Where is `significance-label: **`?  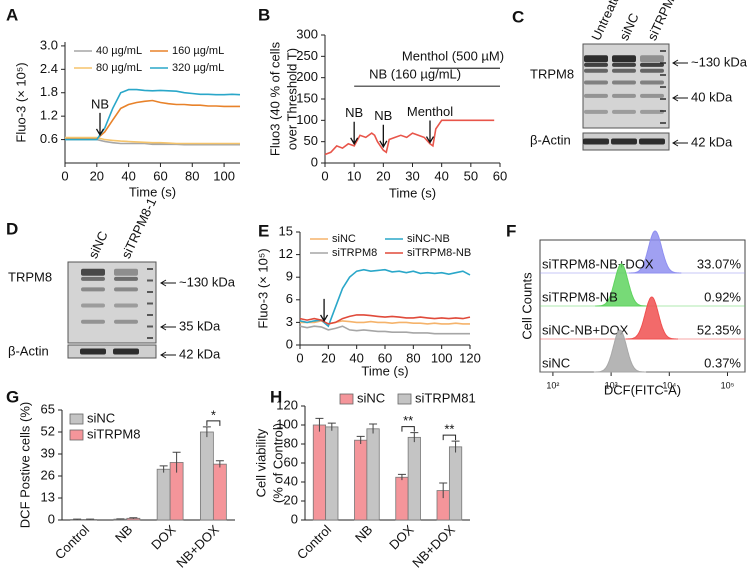 significance-label: ** is located at coordinates (449, 429).